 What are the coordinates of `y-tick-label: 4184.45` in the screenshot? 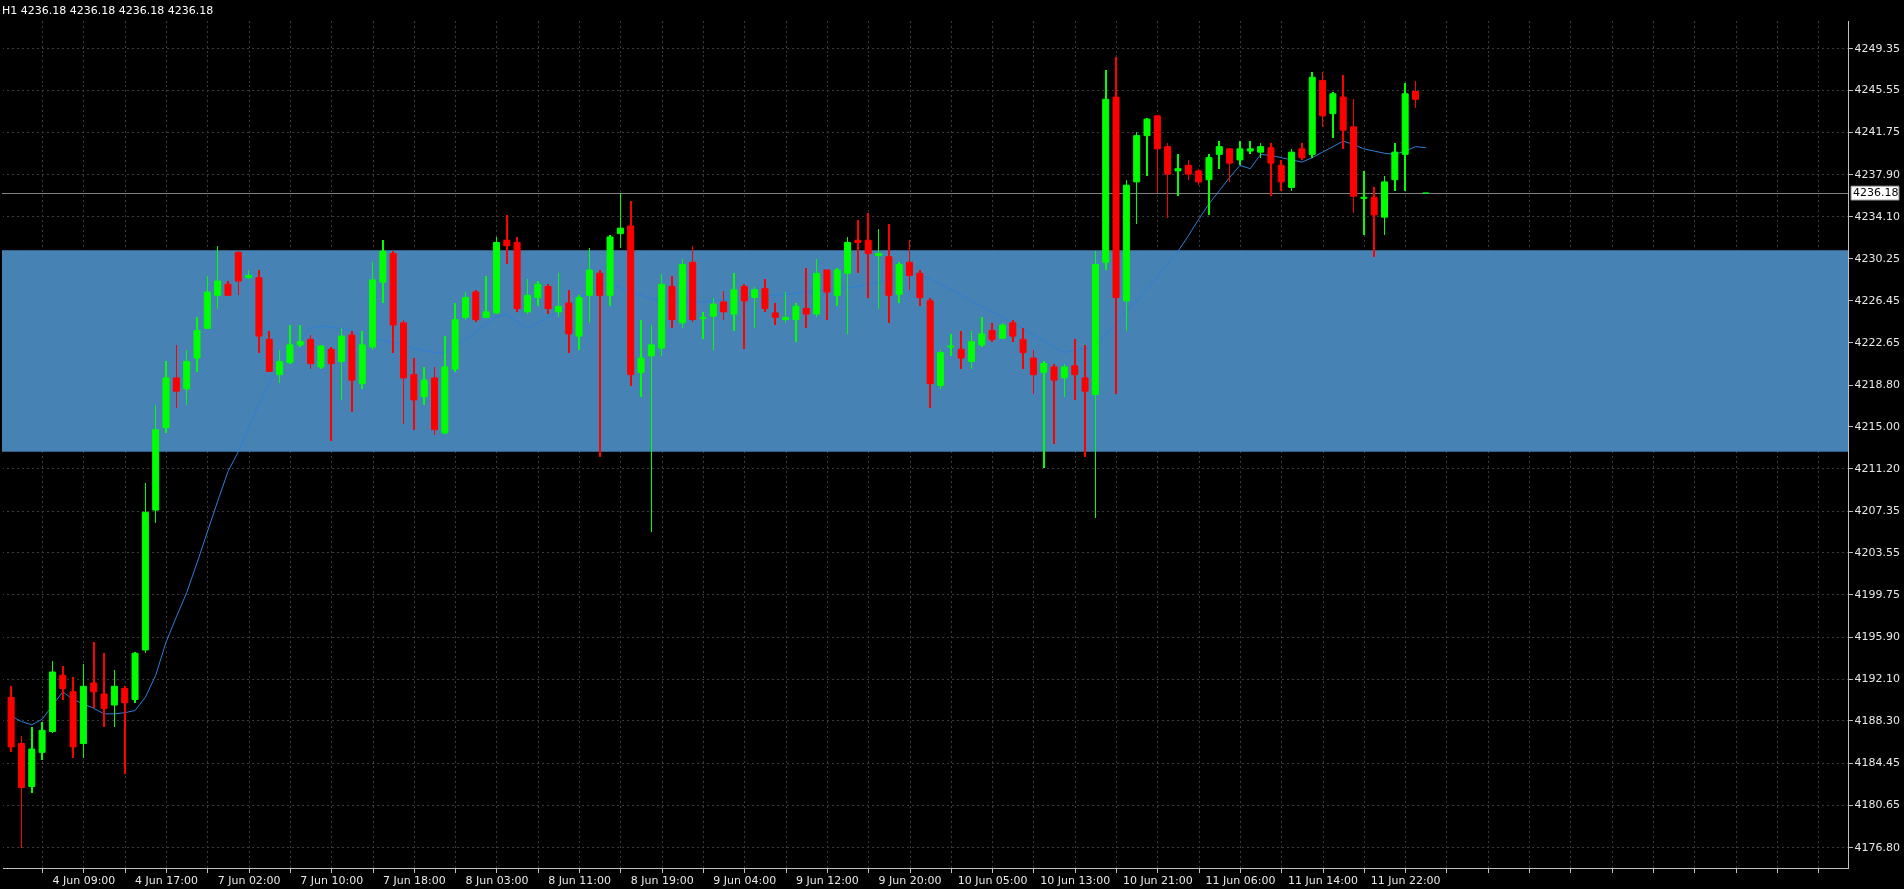 It's located at (1877, 763).